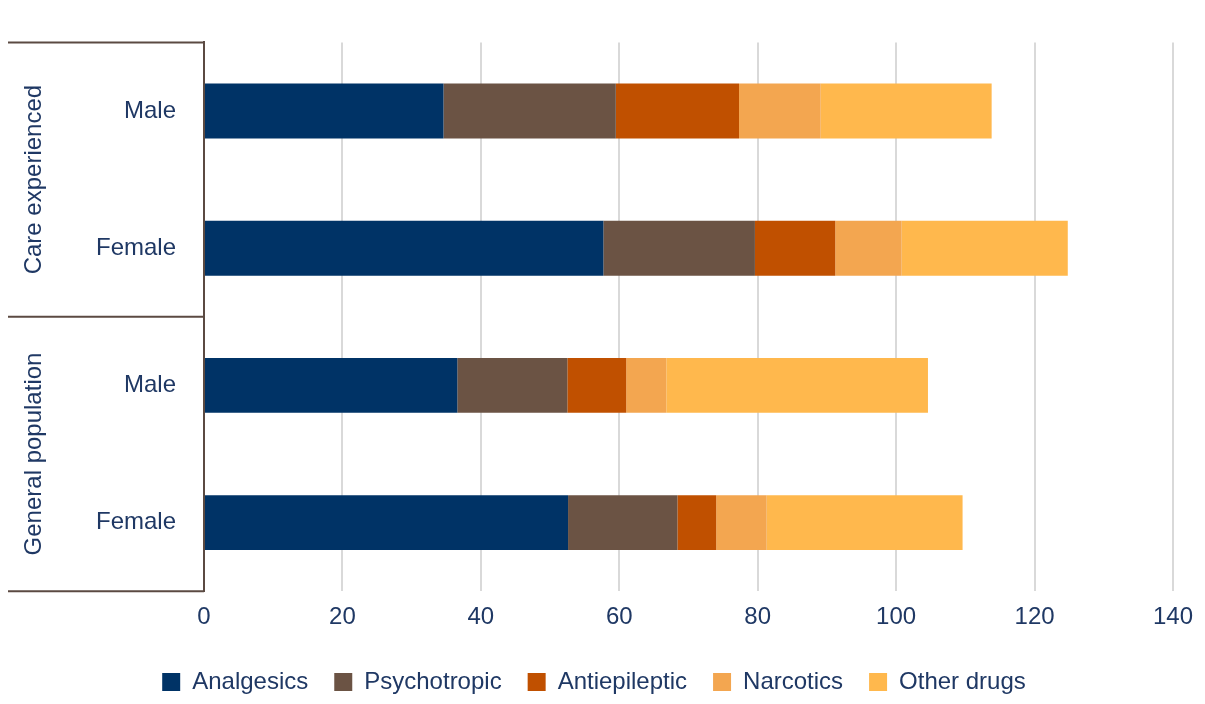 The width and height of the screenshot is (1205, 704). I want to click on legend-label: Antiepileptic, so click(622, 680).